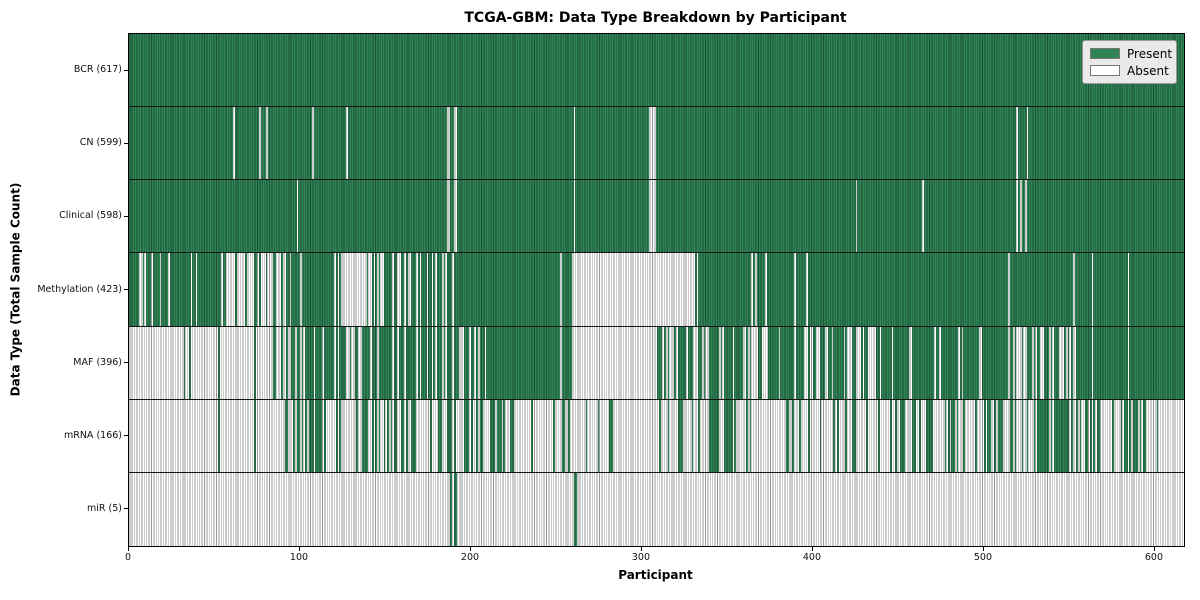  What do you see at coordinates (1131, 53) in the screenshot?
I see `legend-entry-present: Present` at bounding box center [1131, 53].